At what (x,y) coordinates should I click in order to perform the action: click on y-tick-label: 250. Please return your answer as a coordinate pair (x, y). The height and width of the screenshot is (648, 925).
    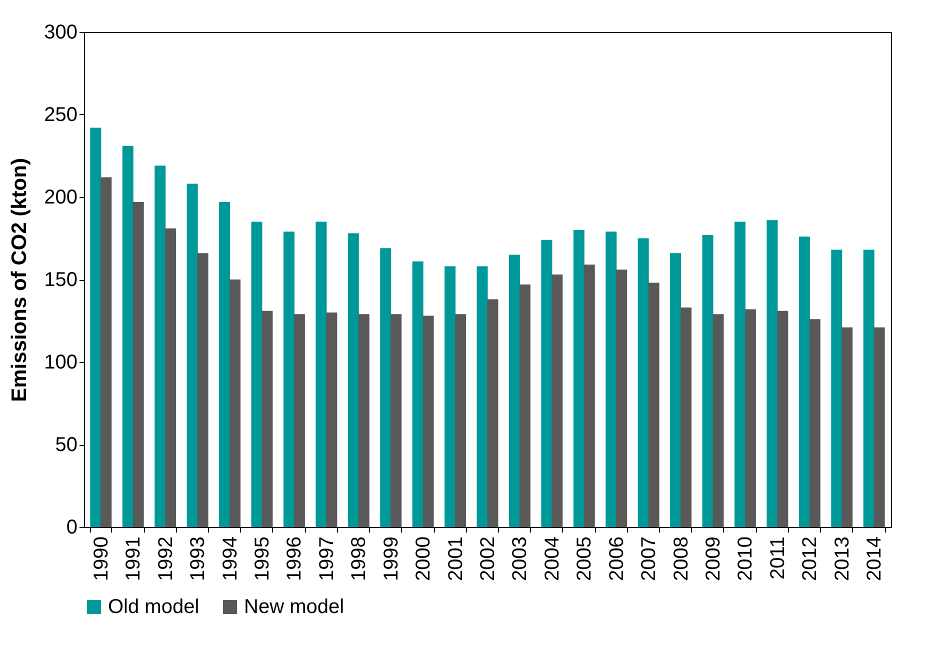
    Looking at the image, I should click on (61, 115).